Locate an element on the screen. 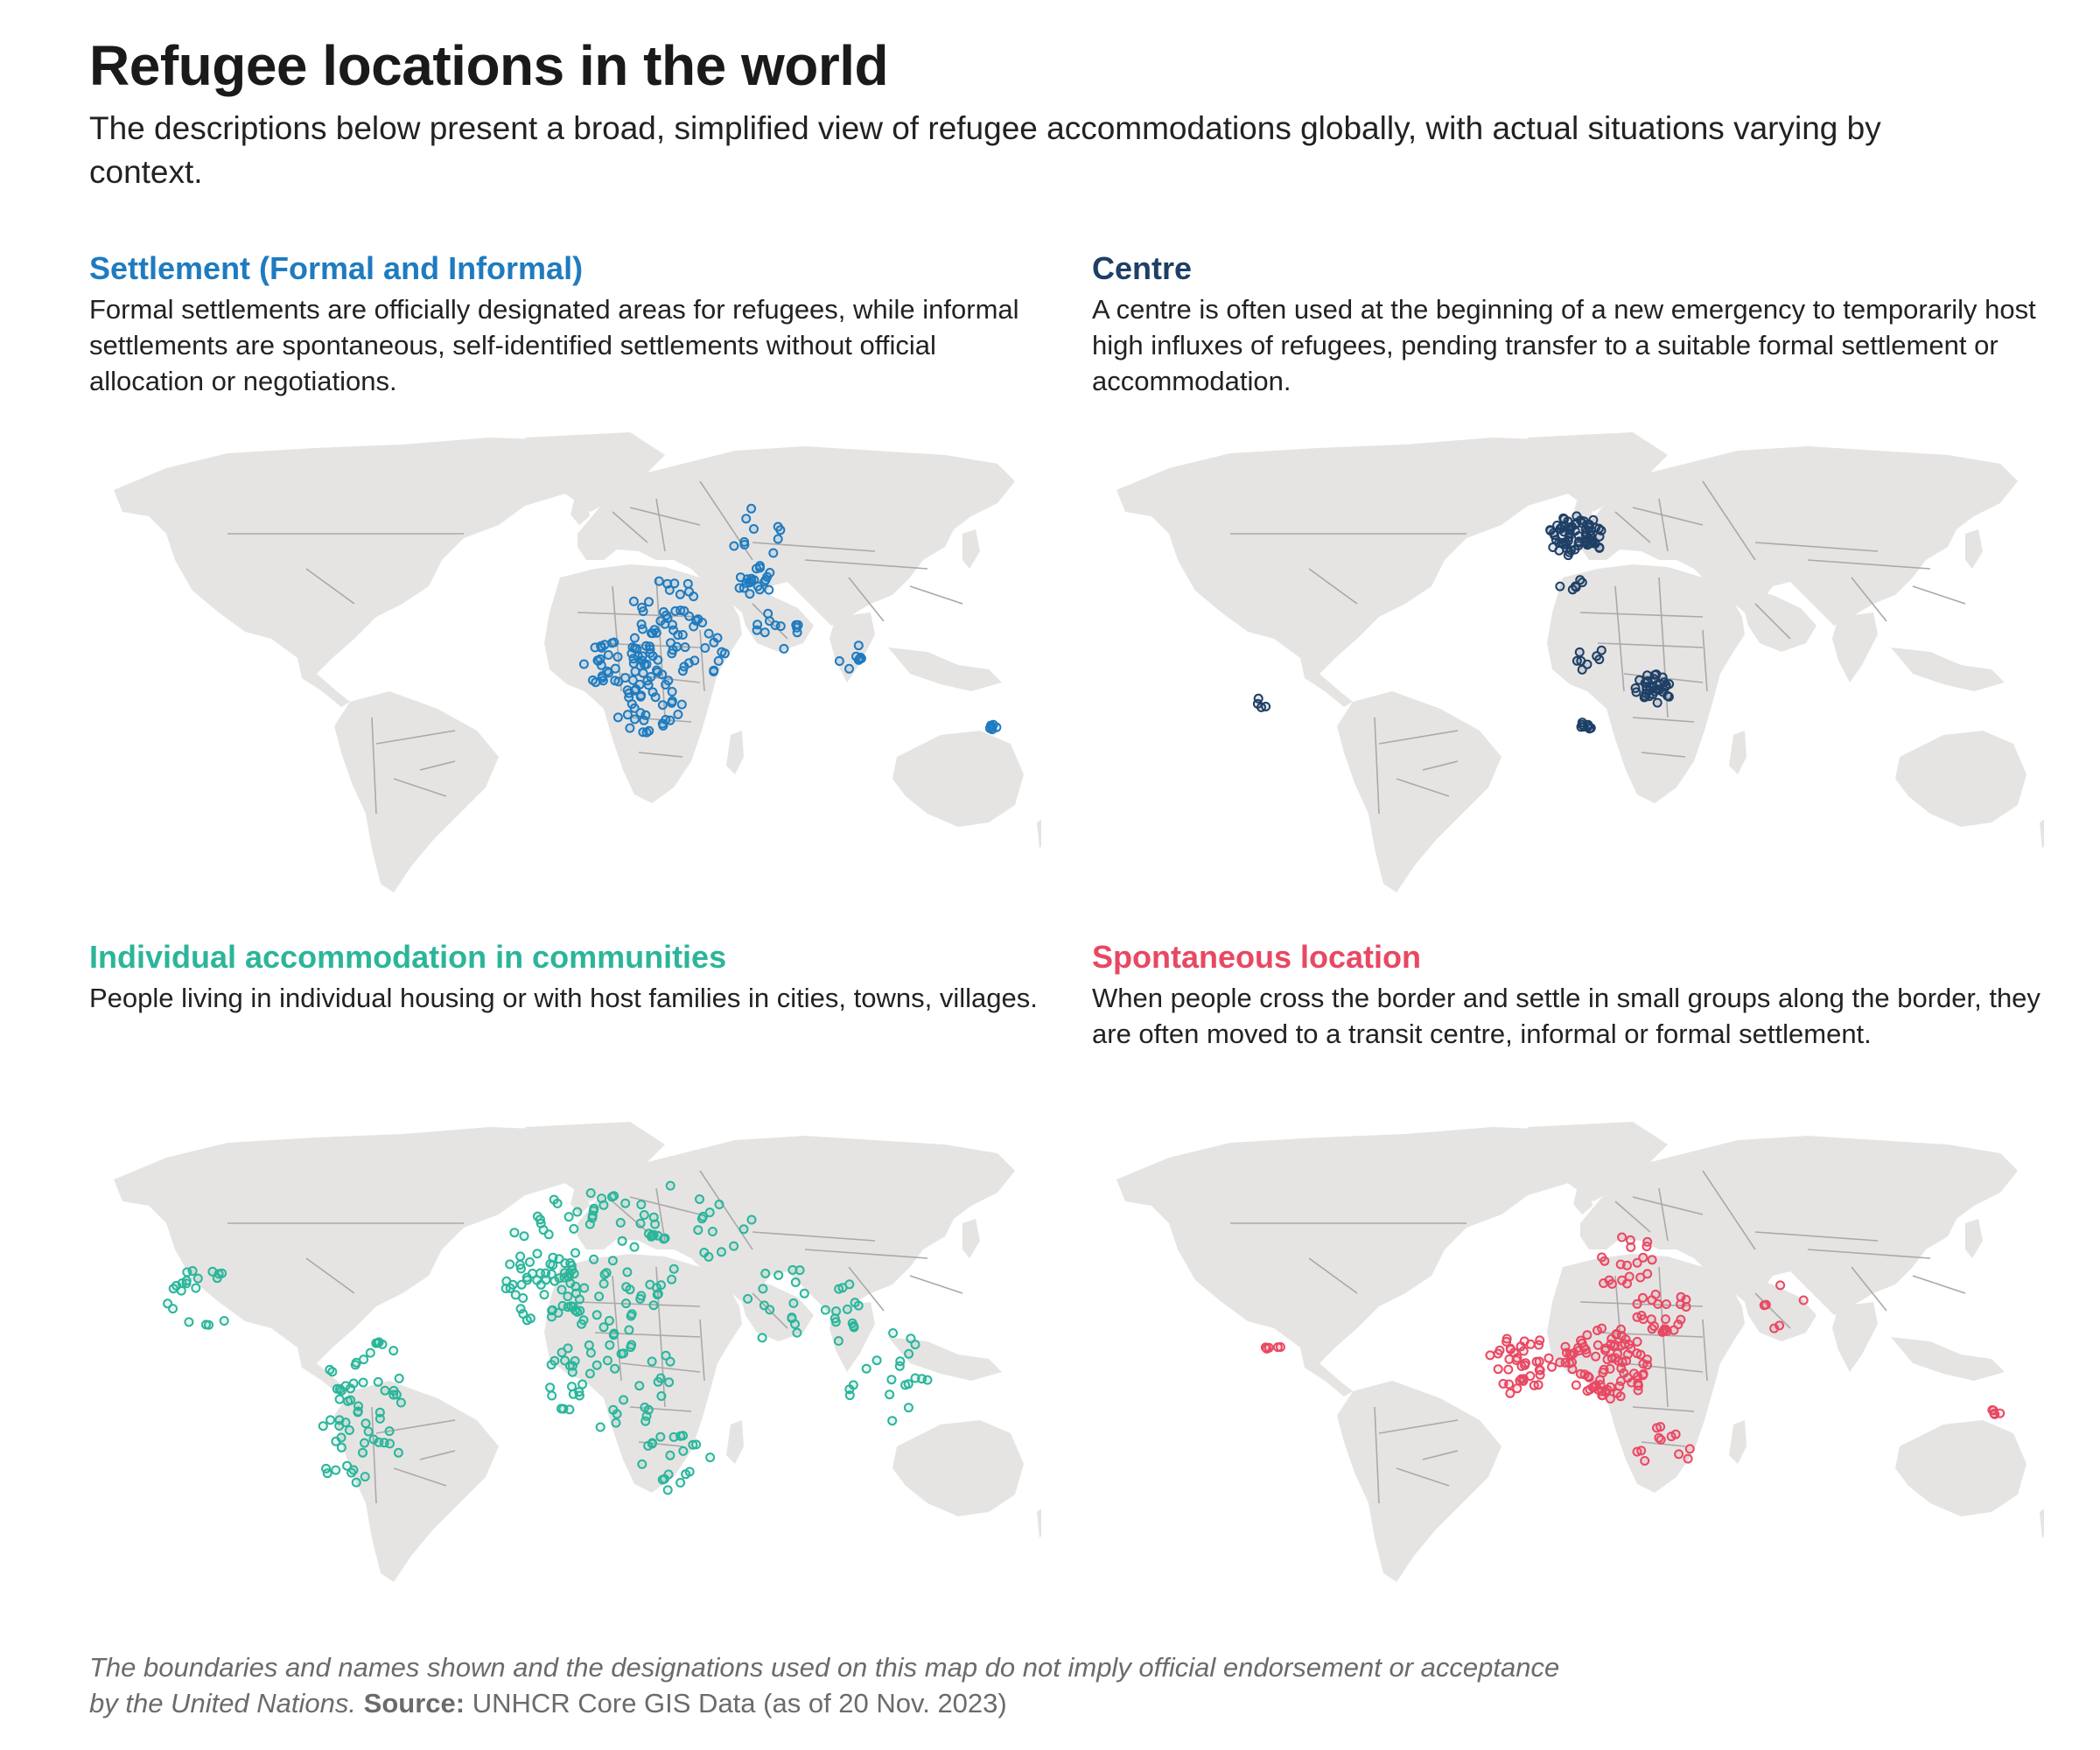 This screenshot has height=1750, width=2100. land-greenland is located at coordinates (595, 1161).